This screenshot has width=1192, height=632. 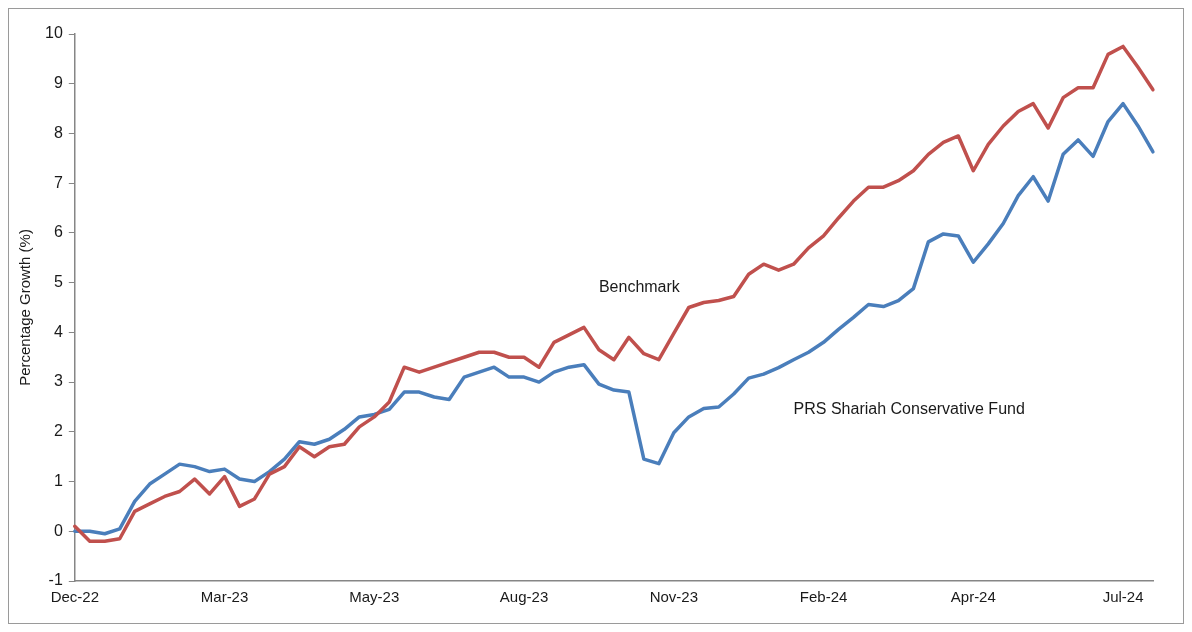 I want to click on x-tick-label: Jul-24, so click(x=1123, y=597).